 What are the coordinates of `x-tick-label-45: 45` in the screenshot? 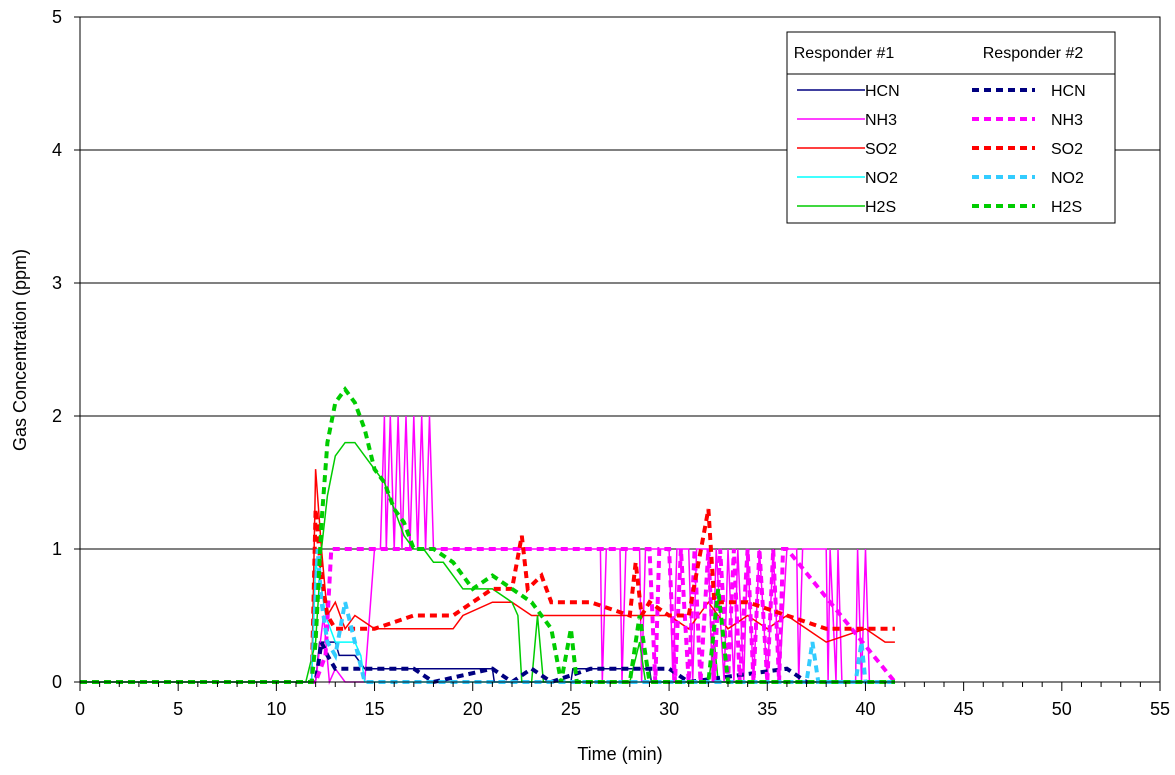 It's located at (964, 709).